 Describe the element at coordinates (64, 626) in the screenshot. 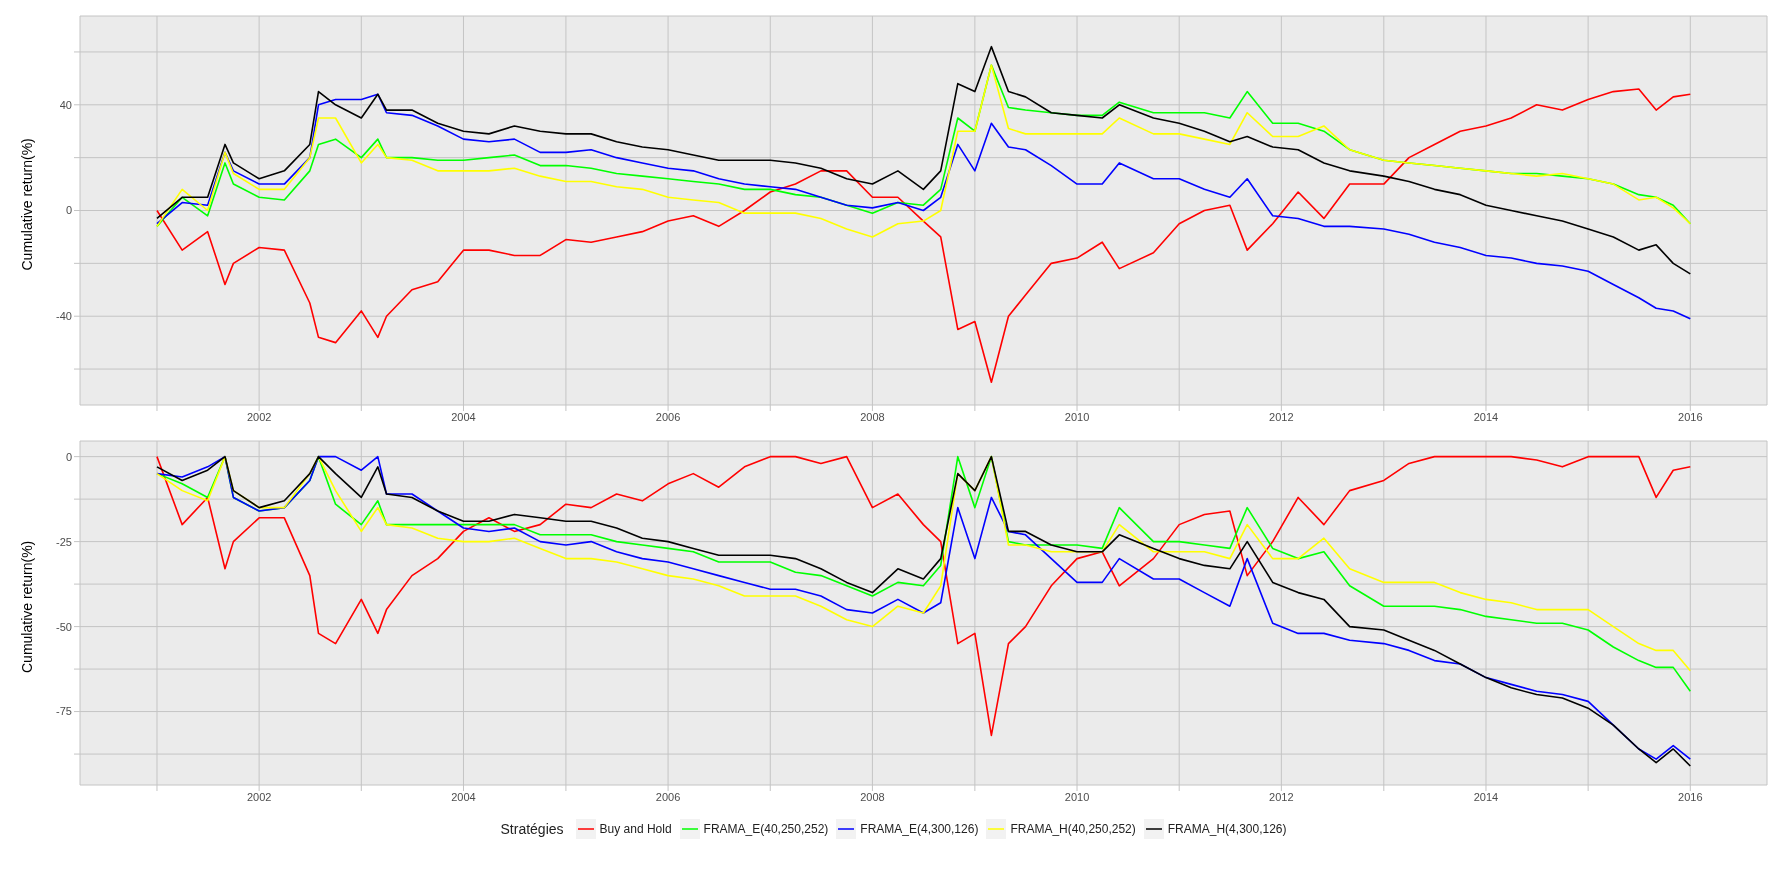

I see `y-tick-label: -50` at that location.